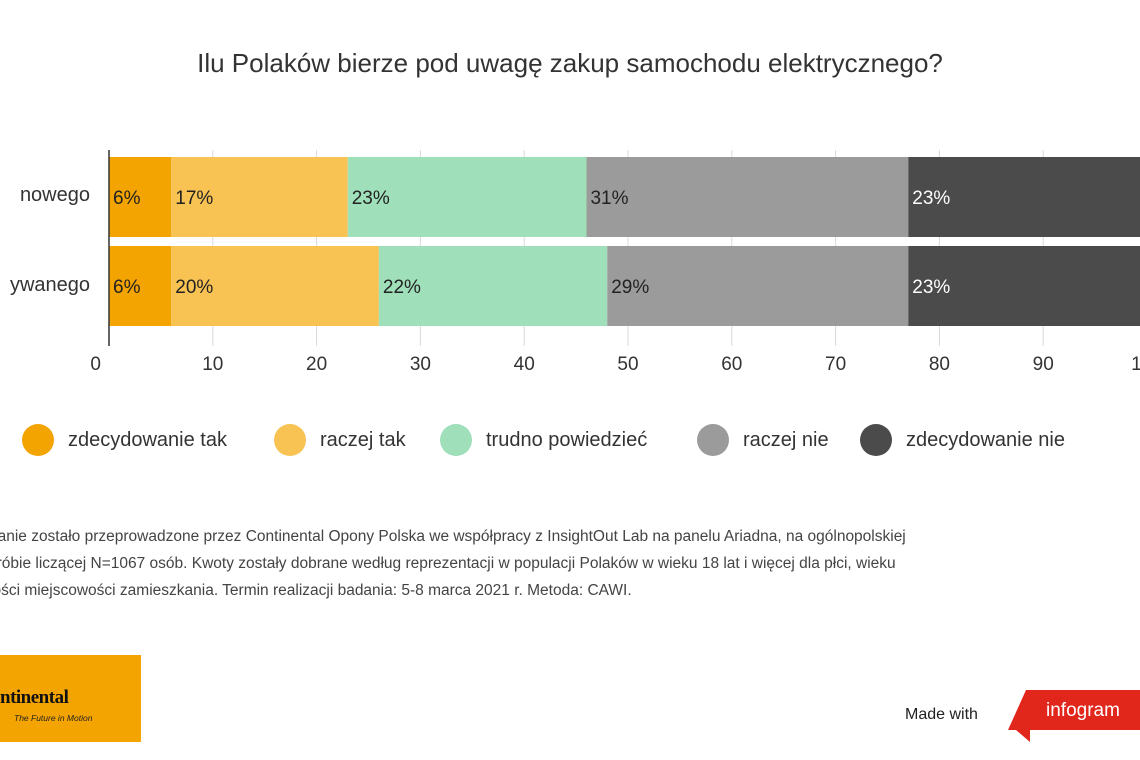 The image size is (1140, 760). Describe the element at coordinates (212, 364) in the screenshot. I see `x-tick-label: 10` at that location.